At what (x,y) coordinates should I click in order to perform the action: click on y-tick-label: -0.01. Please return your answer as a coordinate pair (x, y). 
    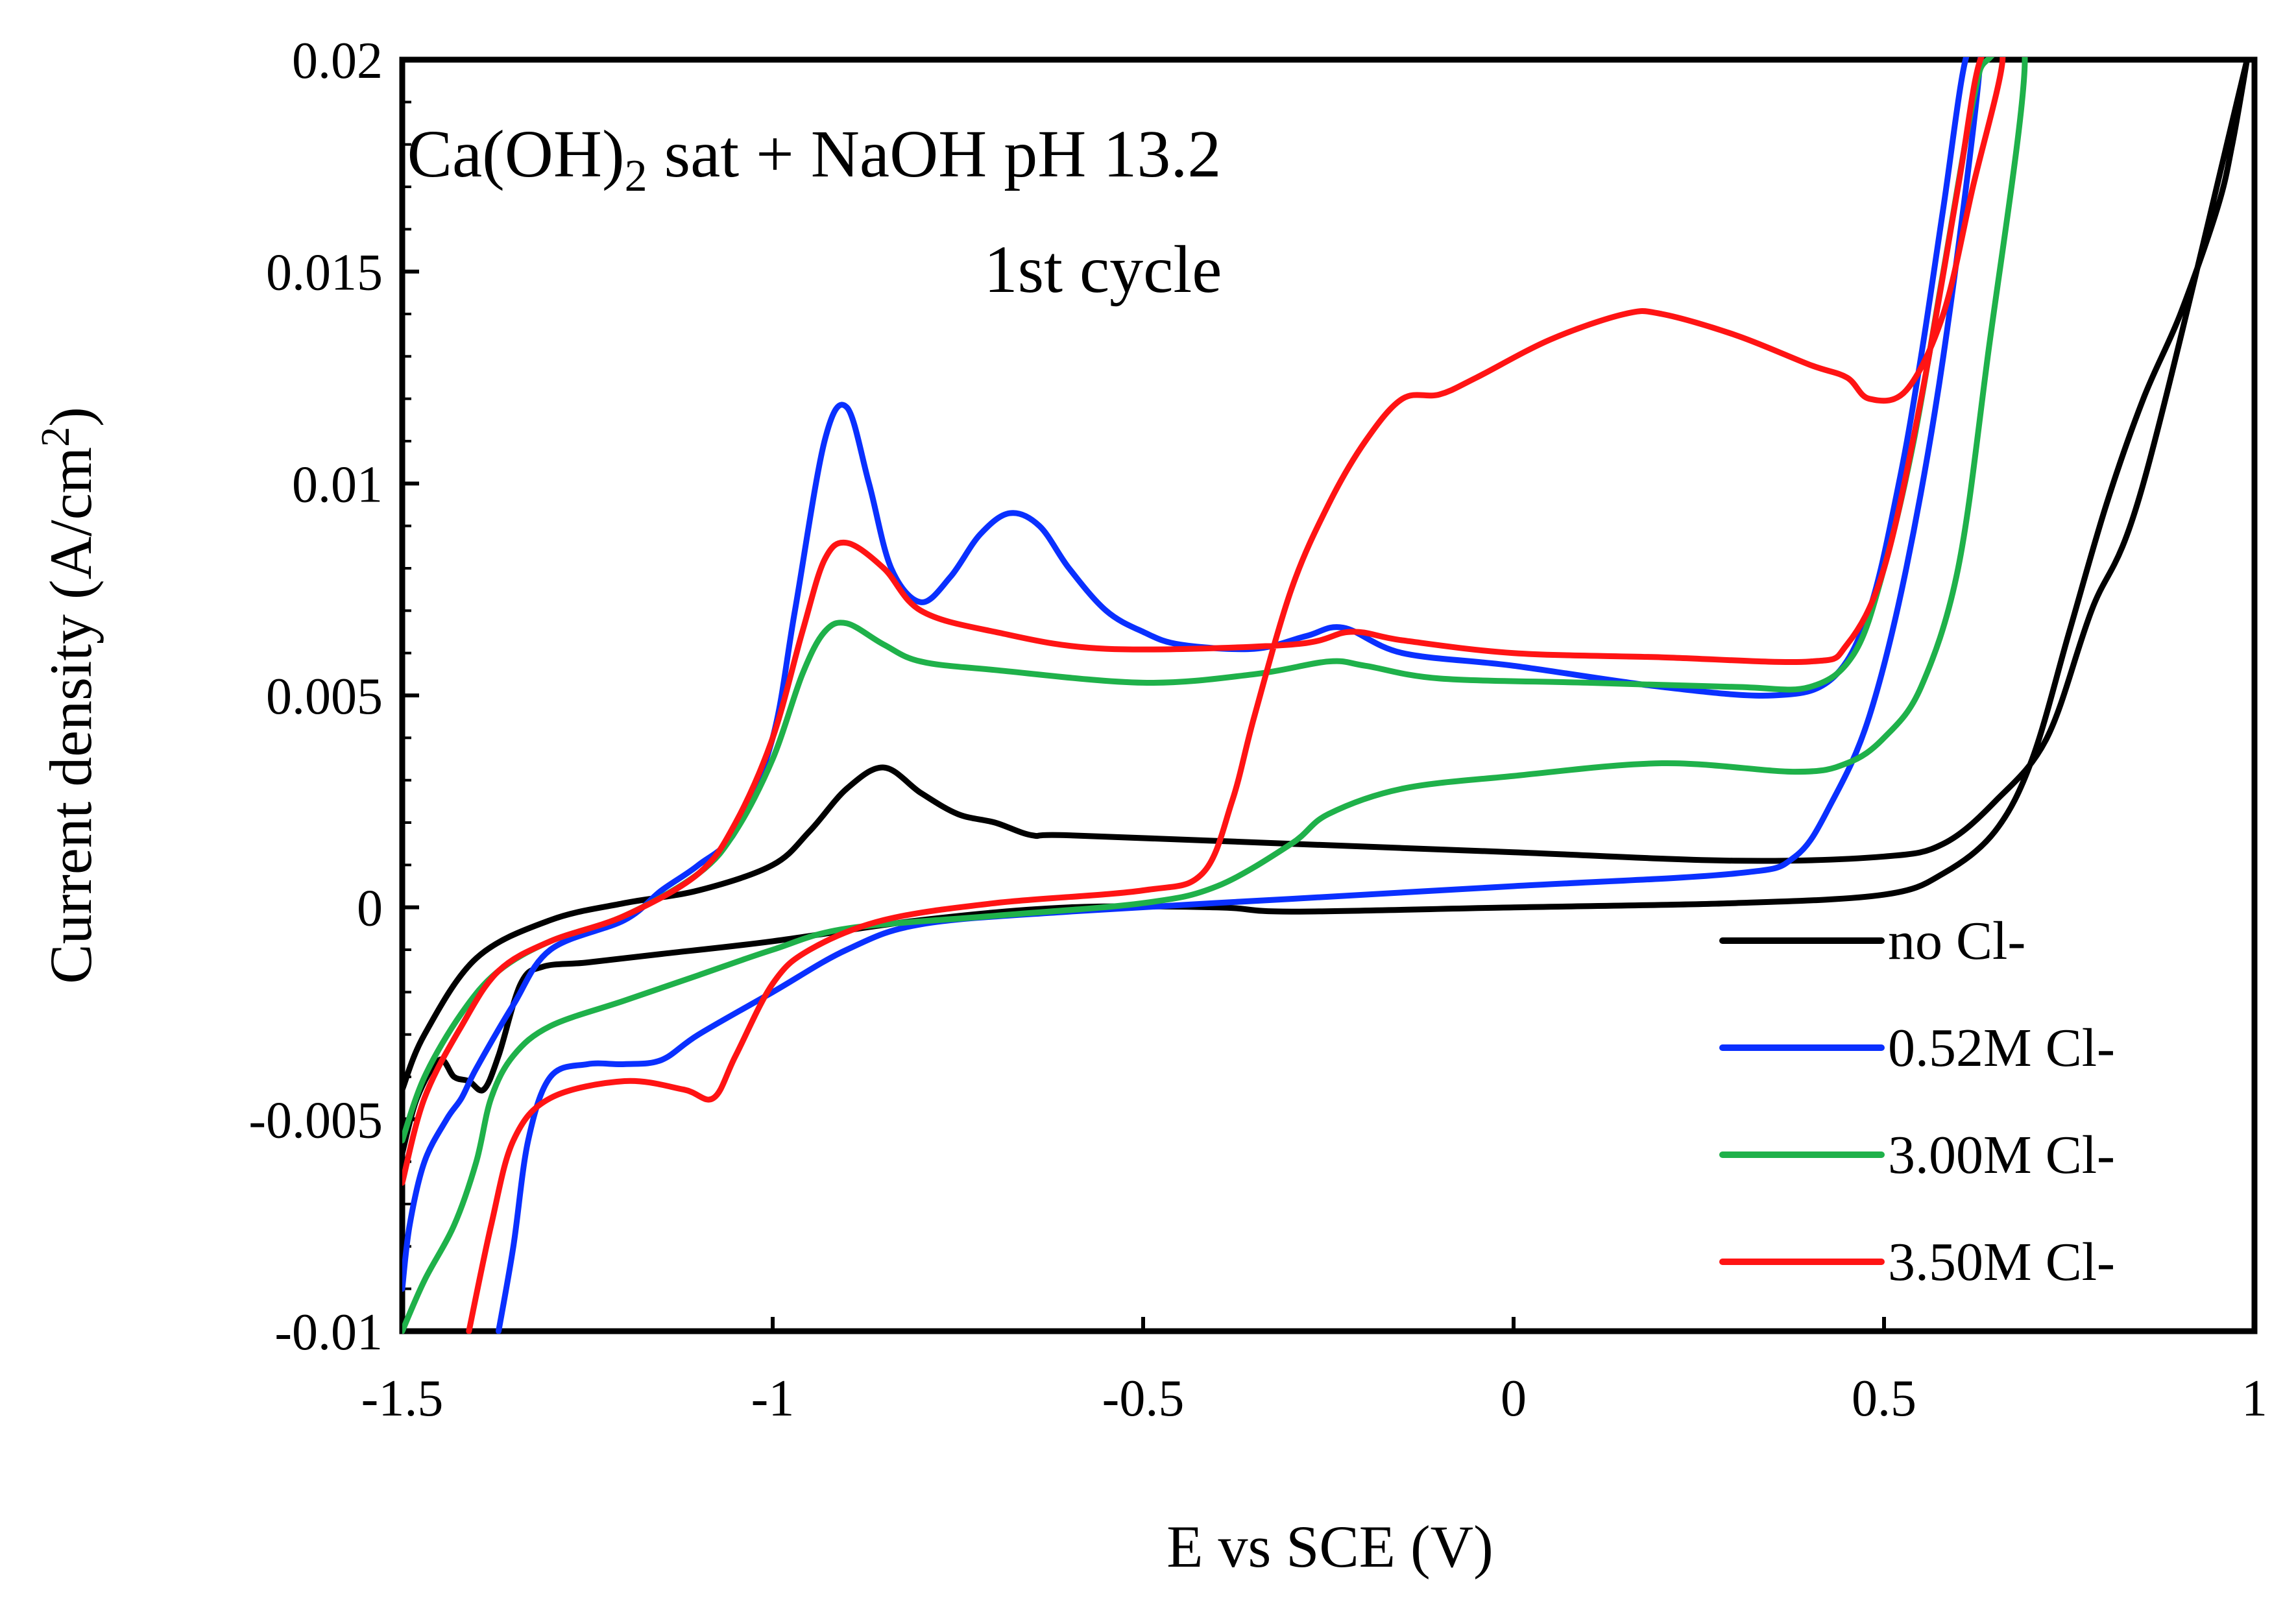
    Looking at the image, I should click on (328, 1332).